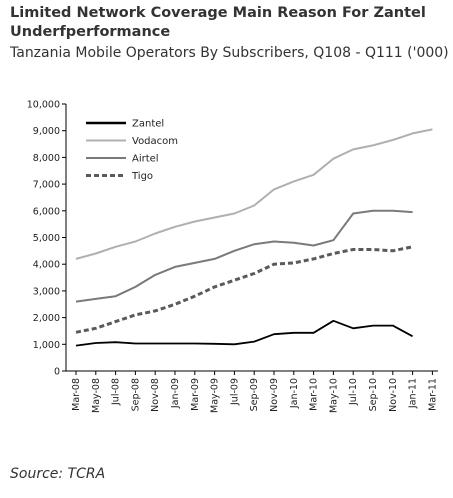 The width and height of the screenshot is (453, 498). I want to click on y-tick-label: 4,000, so click(46, 265).